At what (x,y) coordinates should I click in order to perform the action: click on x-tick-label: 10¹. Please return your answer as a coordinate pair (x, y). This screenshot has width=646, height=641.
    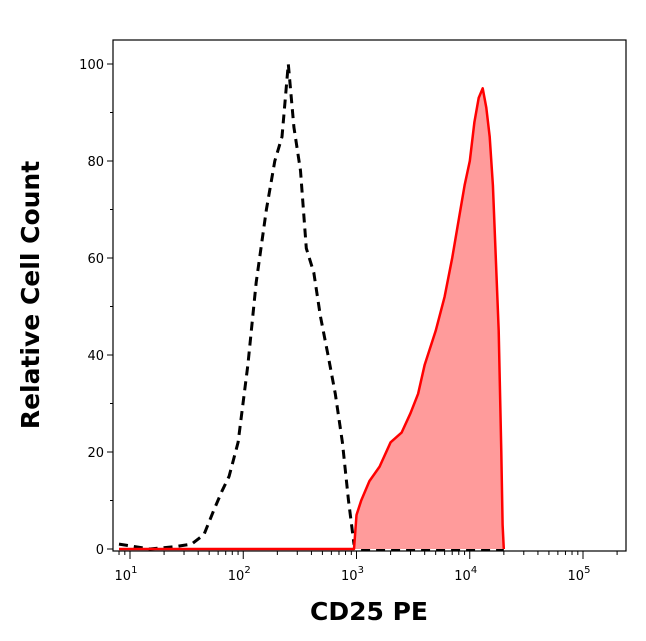
    Looking at the image, I should click on (126, 574).